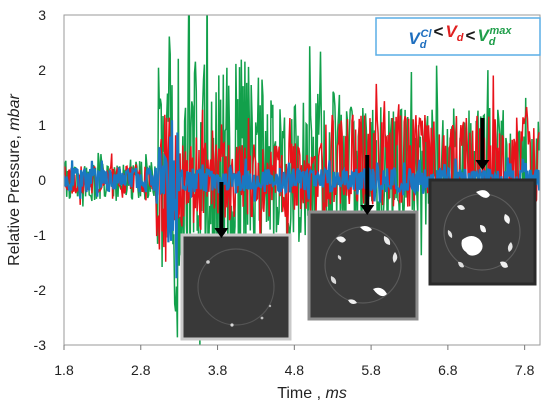 The width and height of the screenshot is (550, 414). Describe the element at coordinates (14, 180) in the screenshot. I see `y-axis-title: Relative Pressure, mbar` at that location.